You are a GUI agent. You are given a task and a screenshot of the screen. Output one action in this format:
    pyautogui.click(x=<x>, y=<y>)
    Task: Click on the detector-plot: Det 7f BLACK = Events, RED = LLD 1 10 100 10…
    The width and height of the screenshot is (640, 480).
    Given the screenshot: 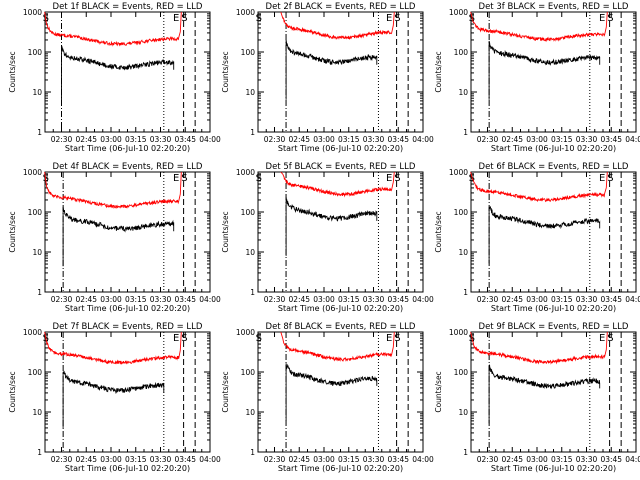 What is the action you would take?
    pyautogui.click(x=114, y=397)
    